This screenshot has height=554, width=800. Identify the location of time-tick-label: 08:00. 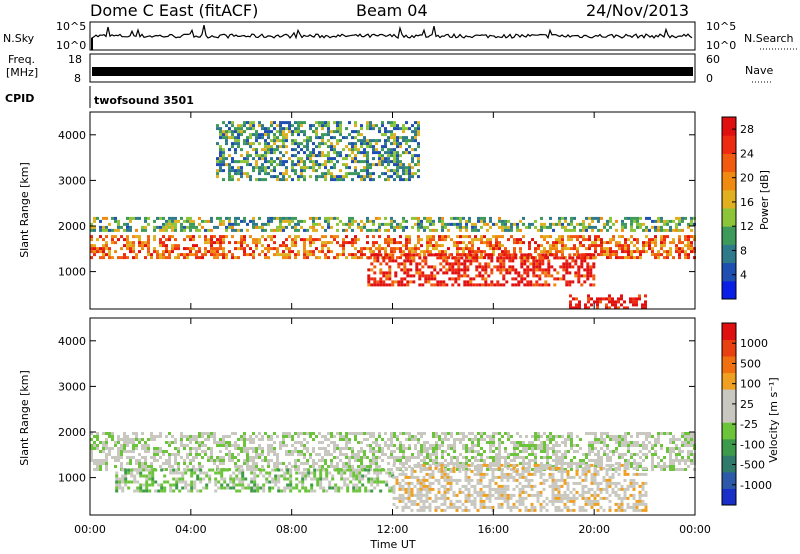
(292, 529).